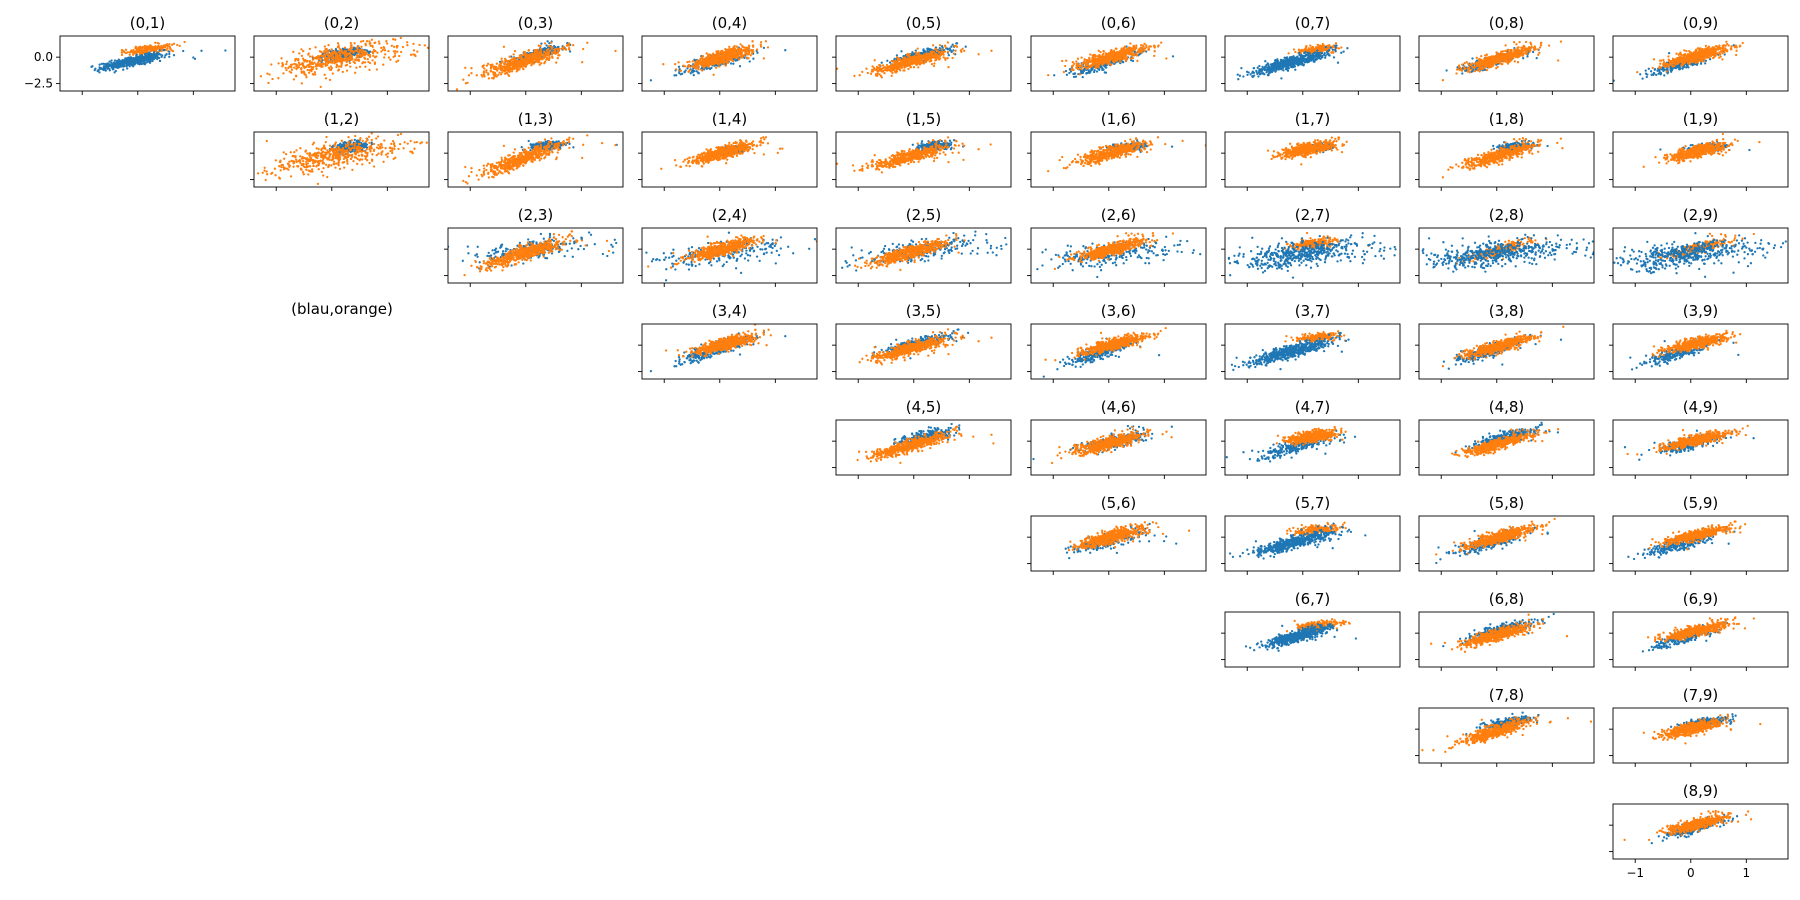 This screenshot has width=1800, height=900. I want to click on panel-title: (0,6), so click(1119, 23).